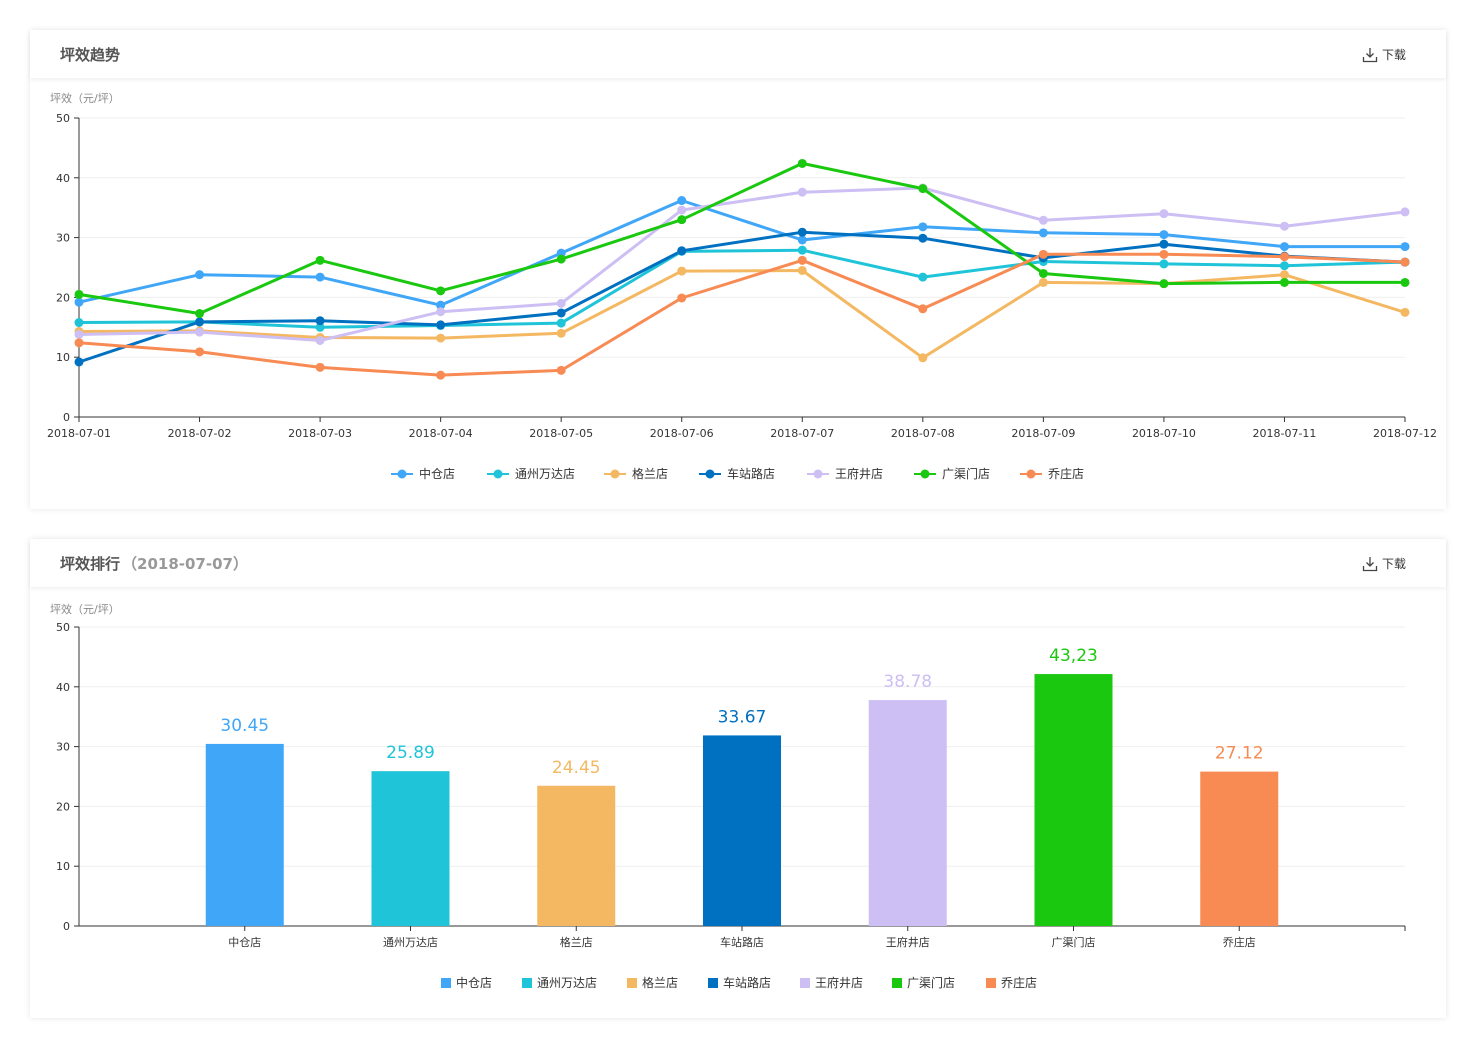 This screenshot has height=1048, width=1476. What do you see at coordinates (1239, 942) in the screenshot?
I see `x-tick-label: 乔庄店` at bounding box center [1239, 942].